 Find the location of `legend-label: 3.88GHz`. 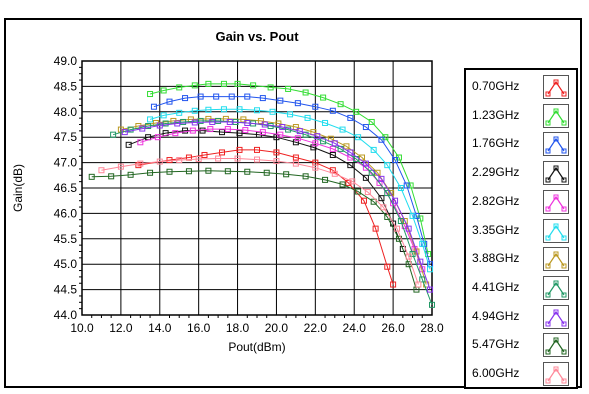

legend-label: 3.88GHz is located at coordinates (496, 258).